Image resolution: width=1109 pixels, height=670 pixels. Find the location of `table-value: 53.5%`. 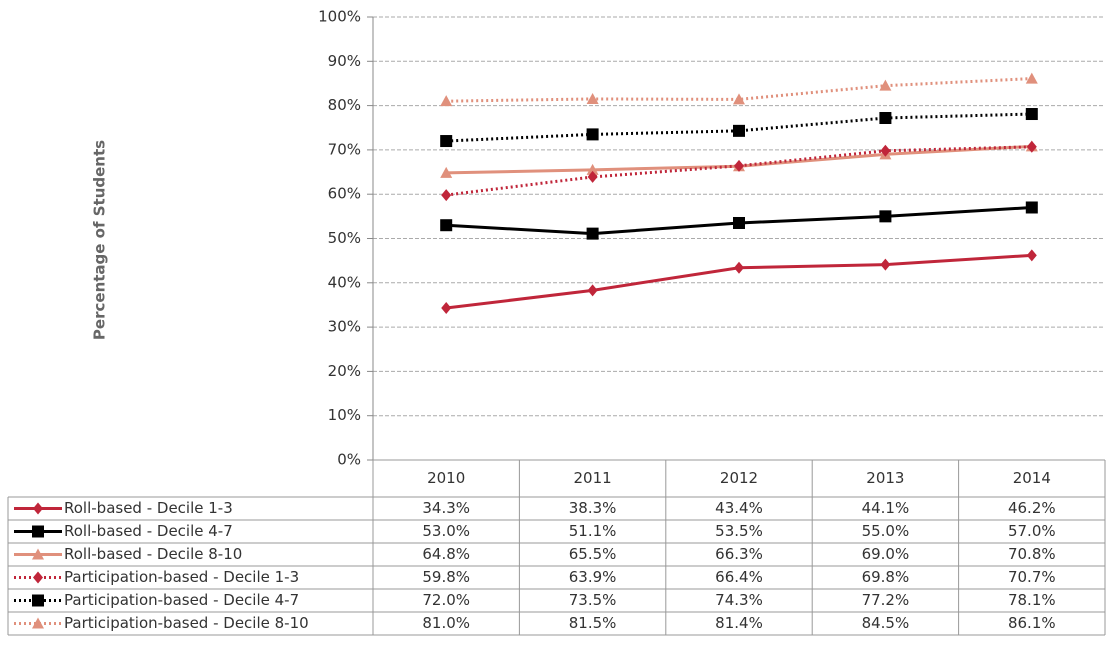

table-value: 53.5% is located at coordinates (739, 531).